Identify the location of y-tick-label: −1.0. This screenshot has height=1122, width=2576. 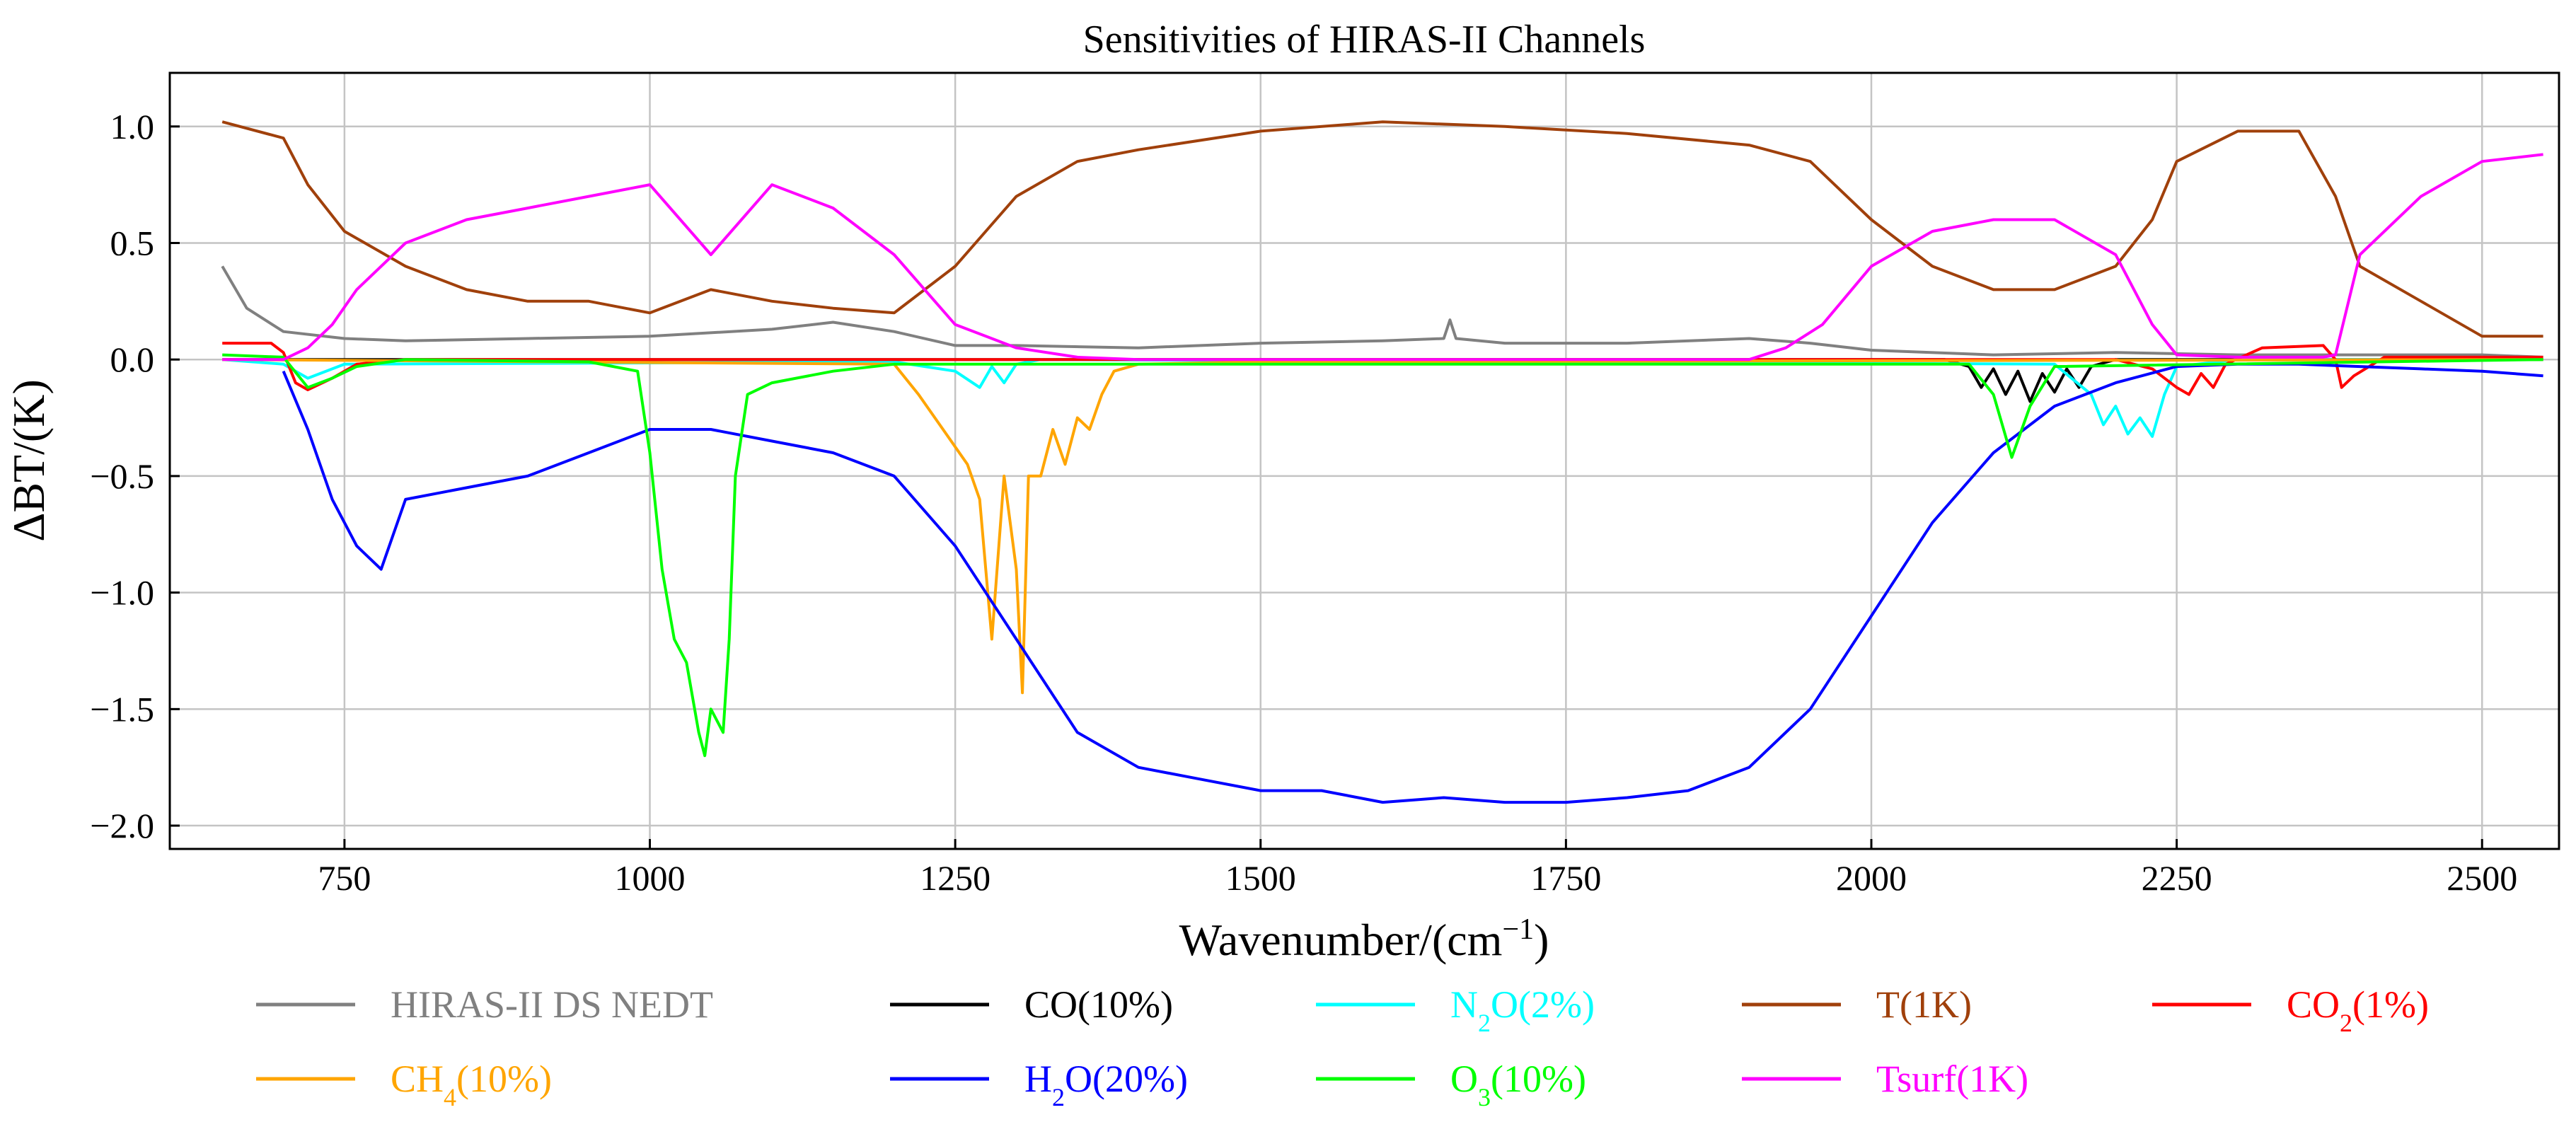
(122, 593).